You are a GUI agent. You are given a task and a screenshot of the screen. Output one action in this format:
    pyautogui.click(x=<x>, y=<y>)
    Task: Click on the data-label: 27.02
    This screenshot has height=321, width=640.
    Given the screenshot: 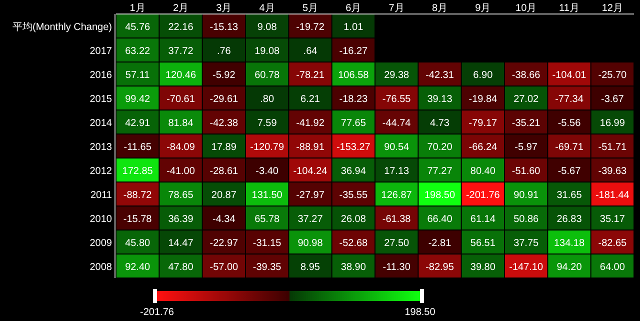 What is the action you would take?
    pyautogui.click(x=527, y=99)
    